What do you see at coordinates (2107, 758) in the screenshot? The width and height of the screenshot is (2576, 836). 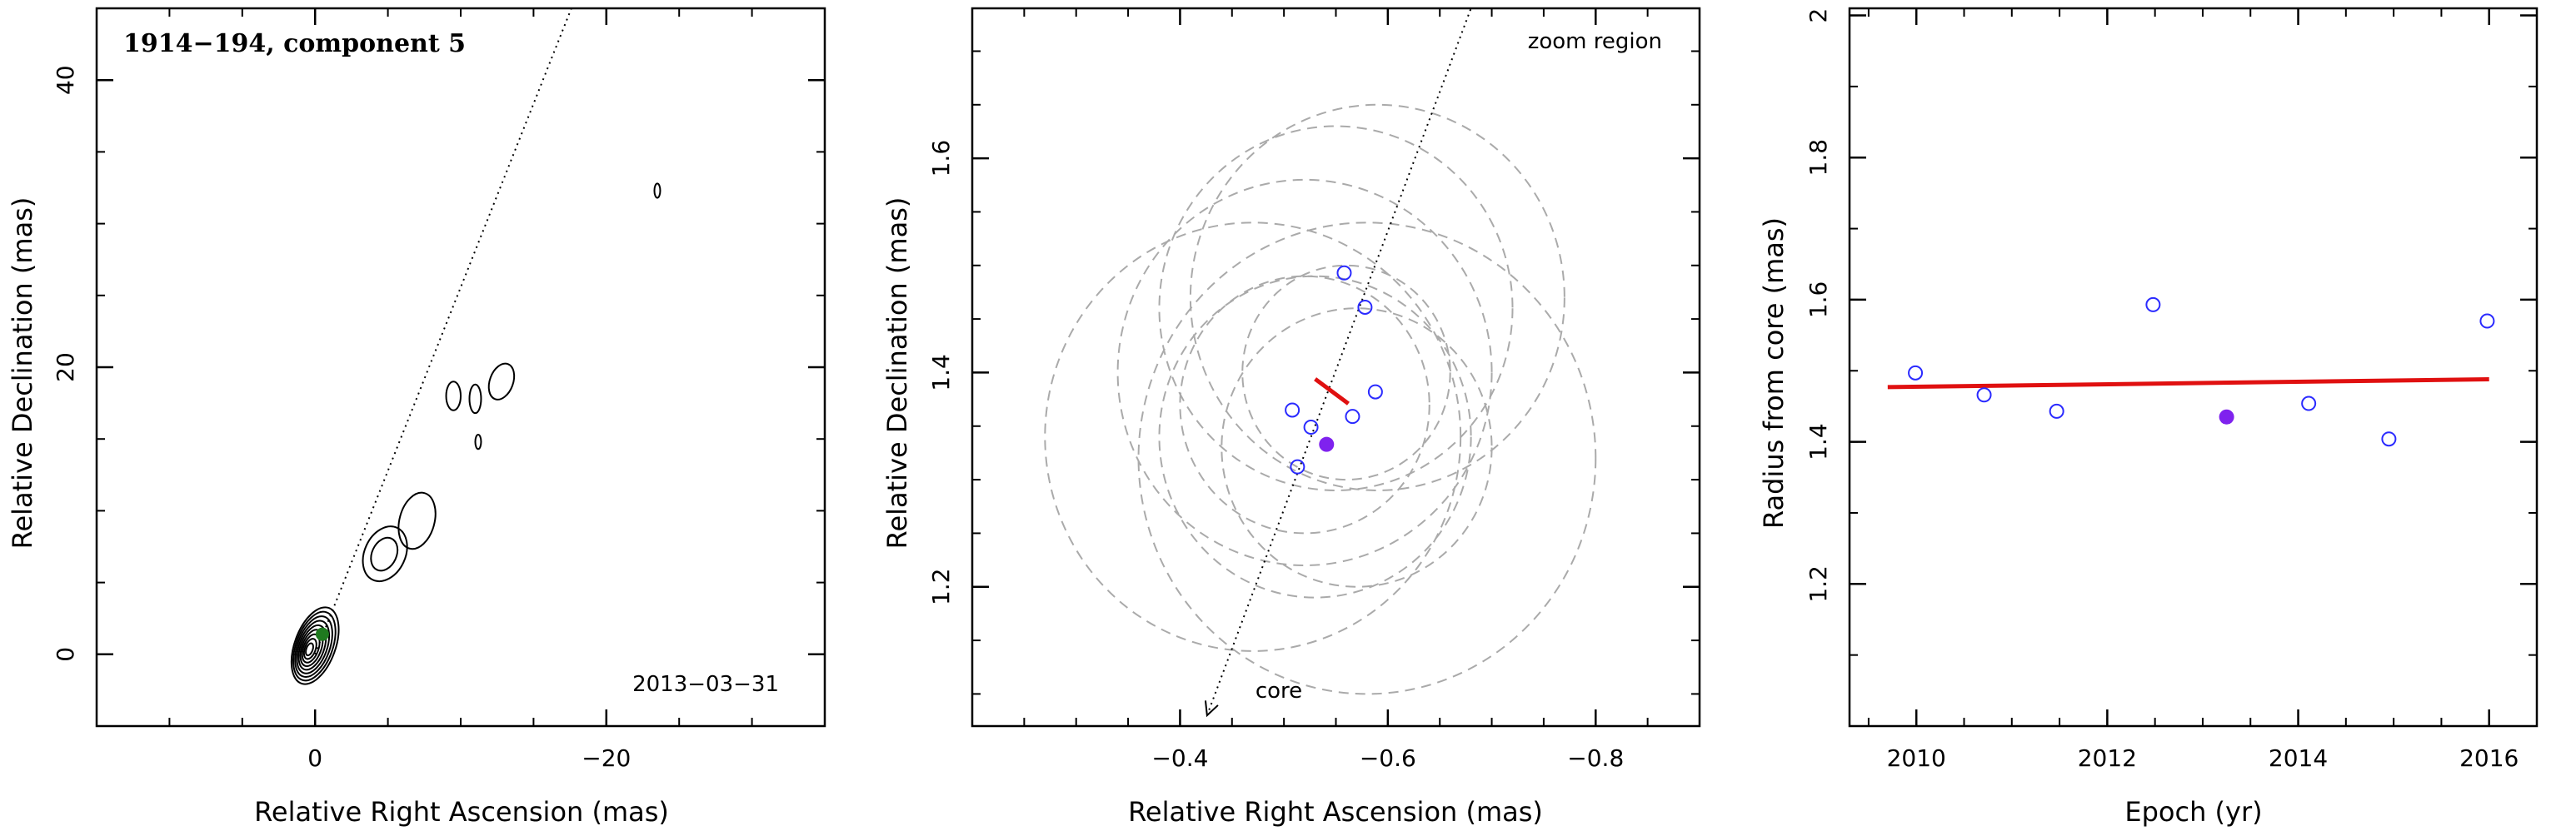 I see `x-tick-label: 2012` at bounding box center [2107, 758].